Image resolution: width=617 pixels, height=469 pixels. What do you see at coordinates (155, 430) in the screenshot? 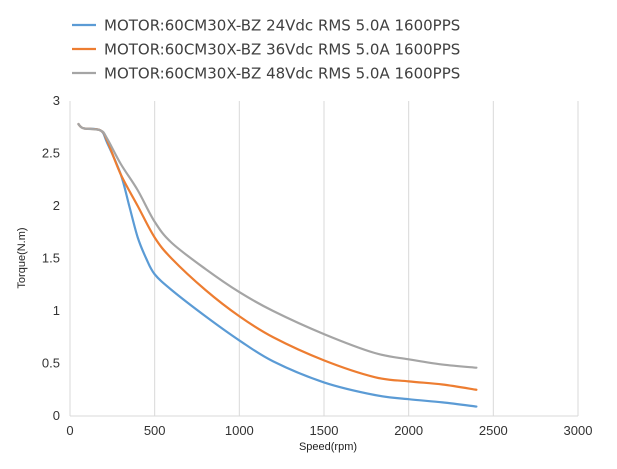
I see `x-tick-label: 500` at bounding box center [155, 430].